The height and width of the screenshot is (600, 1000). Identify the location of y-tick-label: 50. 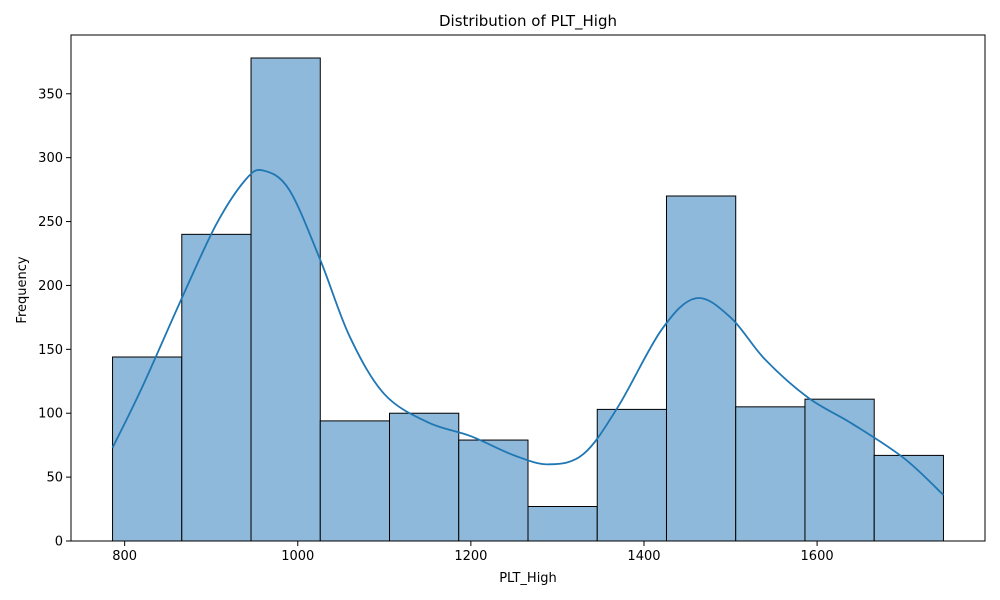
(54, 478).